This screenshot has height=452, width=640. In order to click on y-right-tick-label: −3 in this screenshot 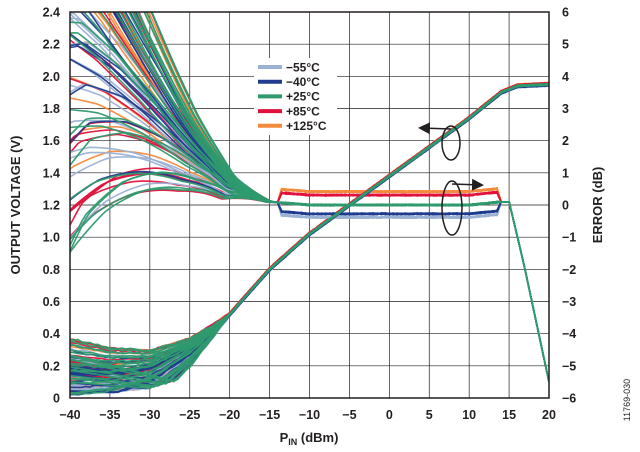, I will do `click(569, 302)`.